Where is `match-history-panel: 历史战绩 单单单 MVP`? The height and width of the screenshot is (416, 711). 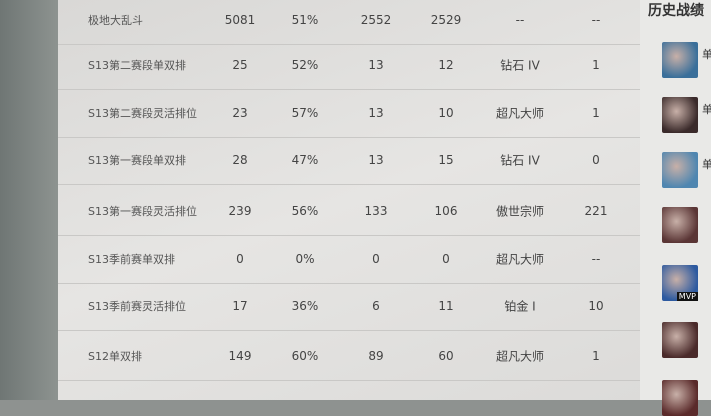
match-history-panel: 历史战绩 单单单 MVP is located at coordinates (675, 208).